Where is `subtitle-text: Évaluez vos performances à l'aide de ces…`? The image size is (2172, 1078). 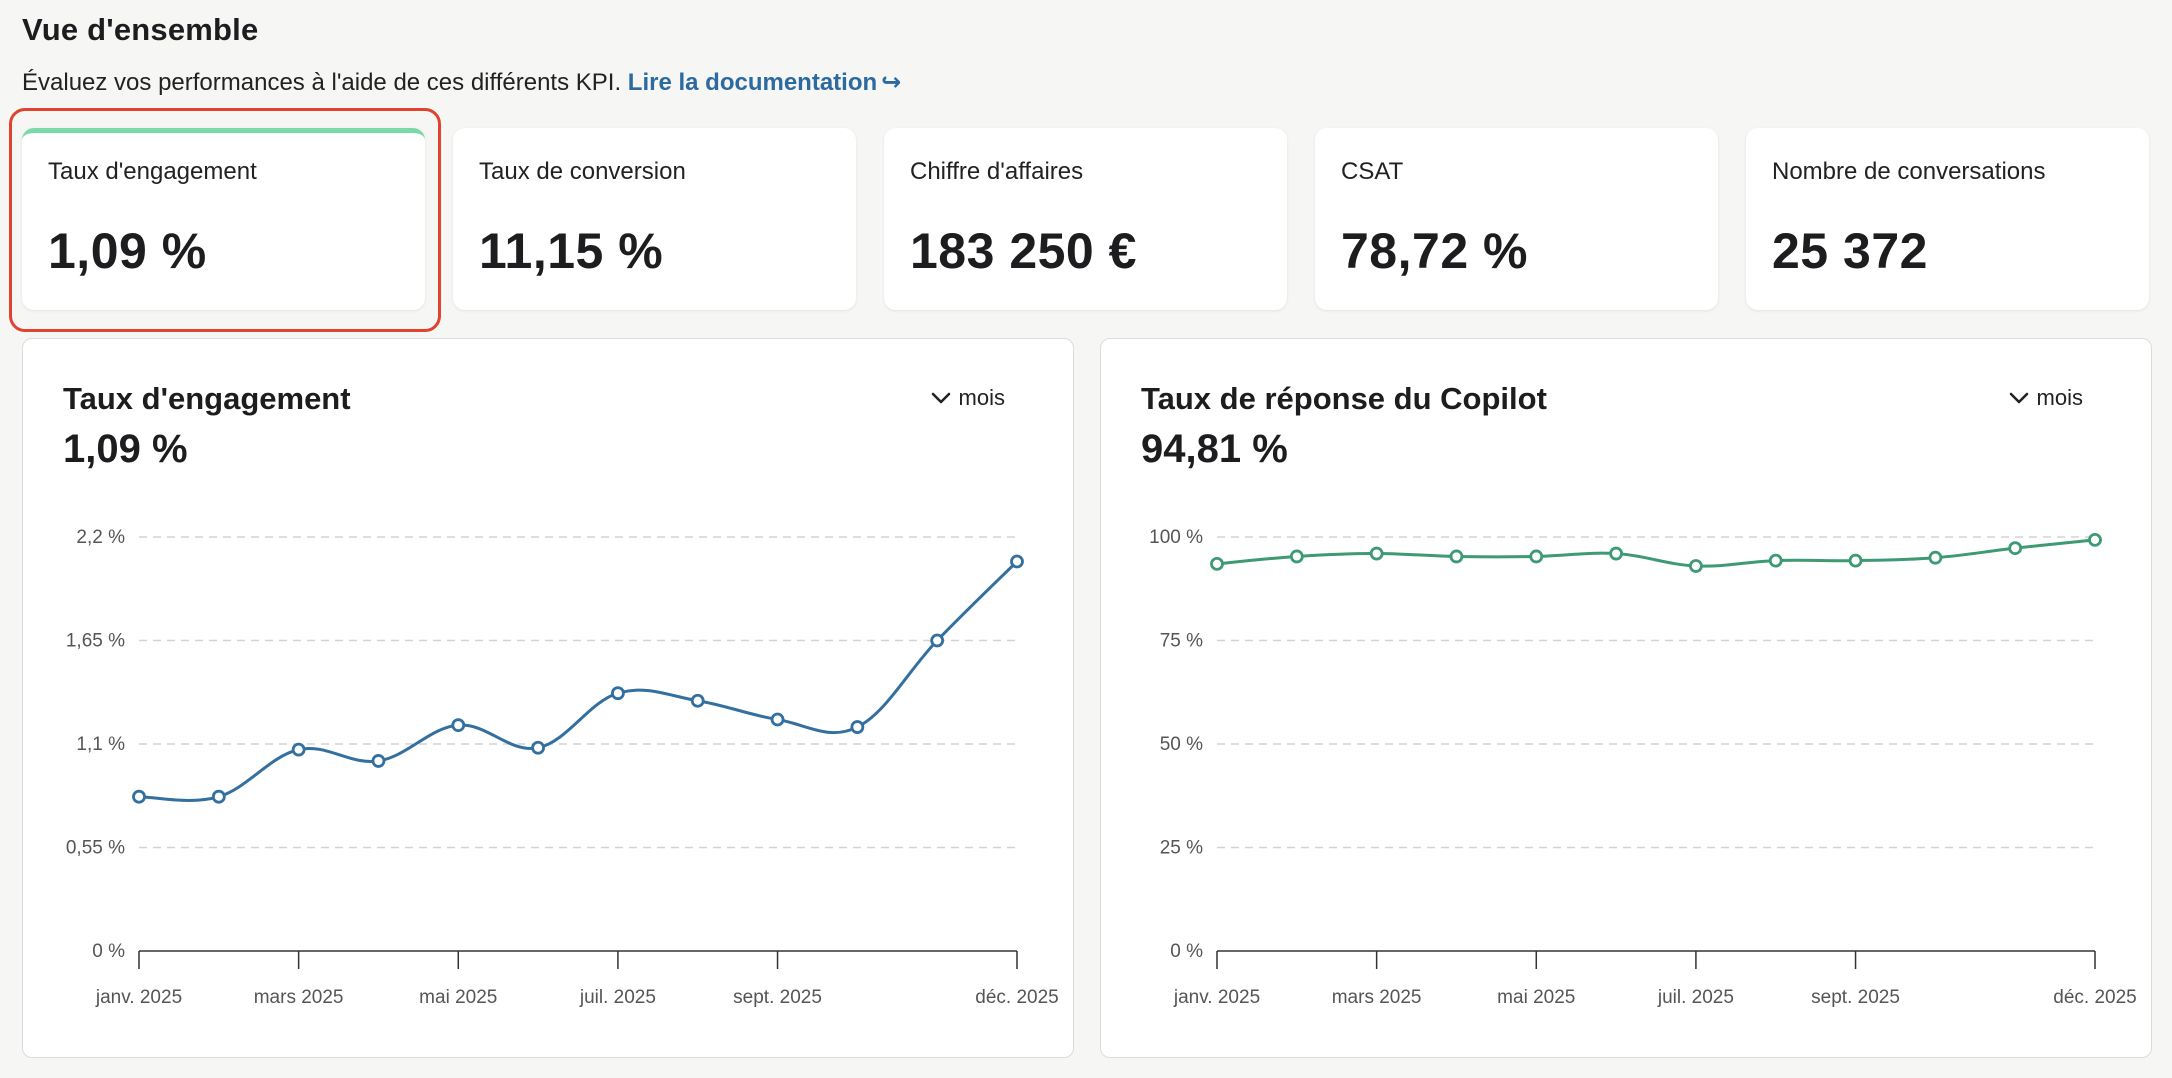 subtitle-text: Évaluez vos performances à l'aide de ces… is located at coordinates (322, 82).